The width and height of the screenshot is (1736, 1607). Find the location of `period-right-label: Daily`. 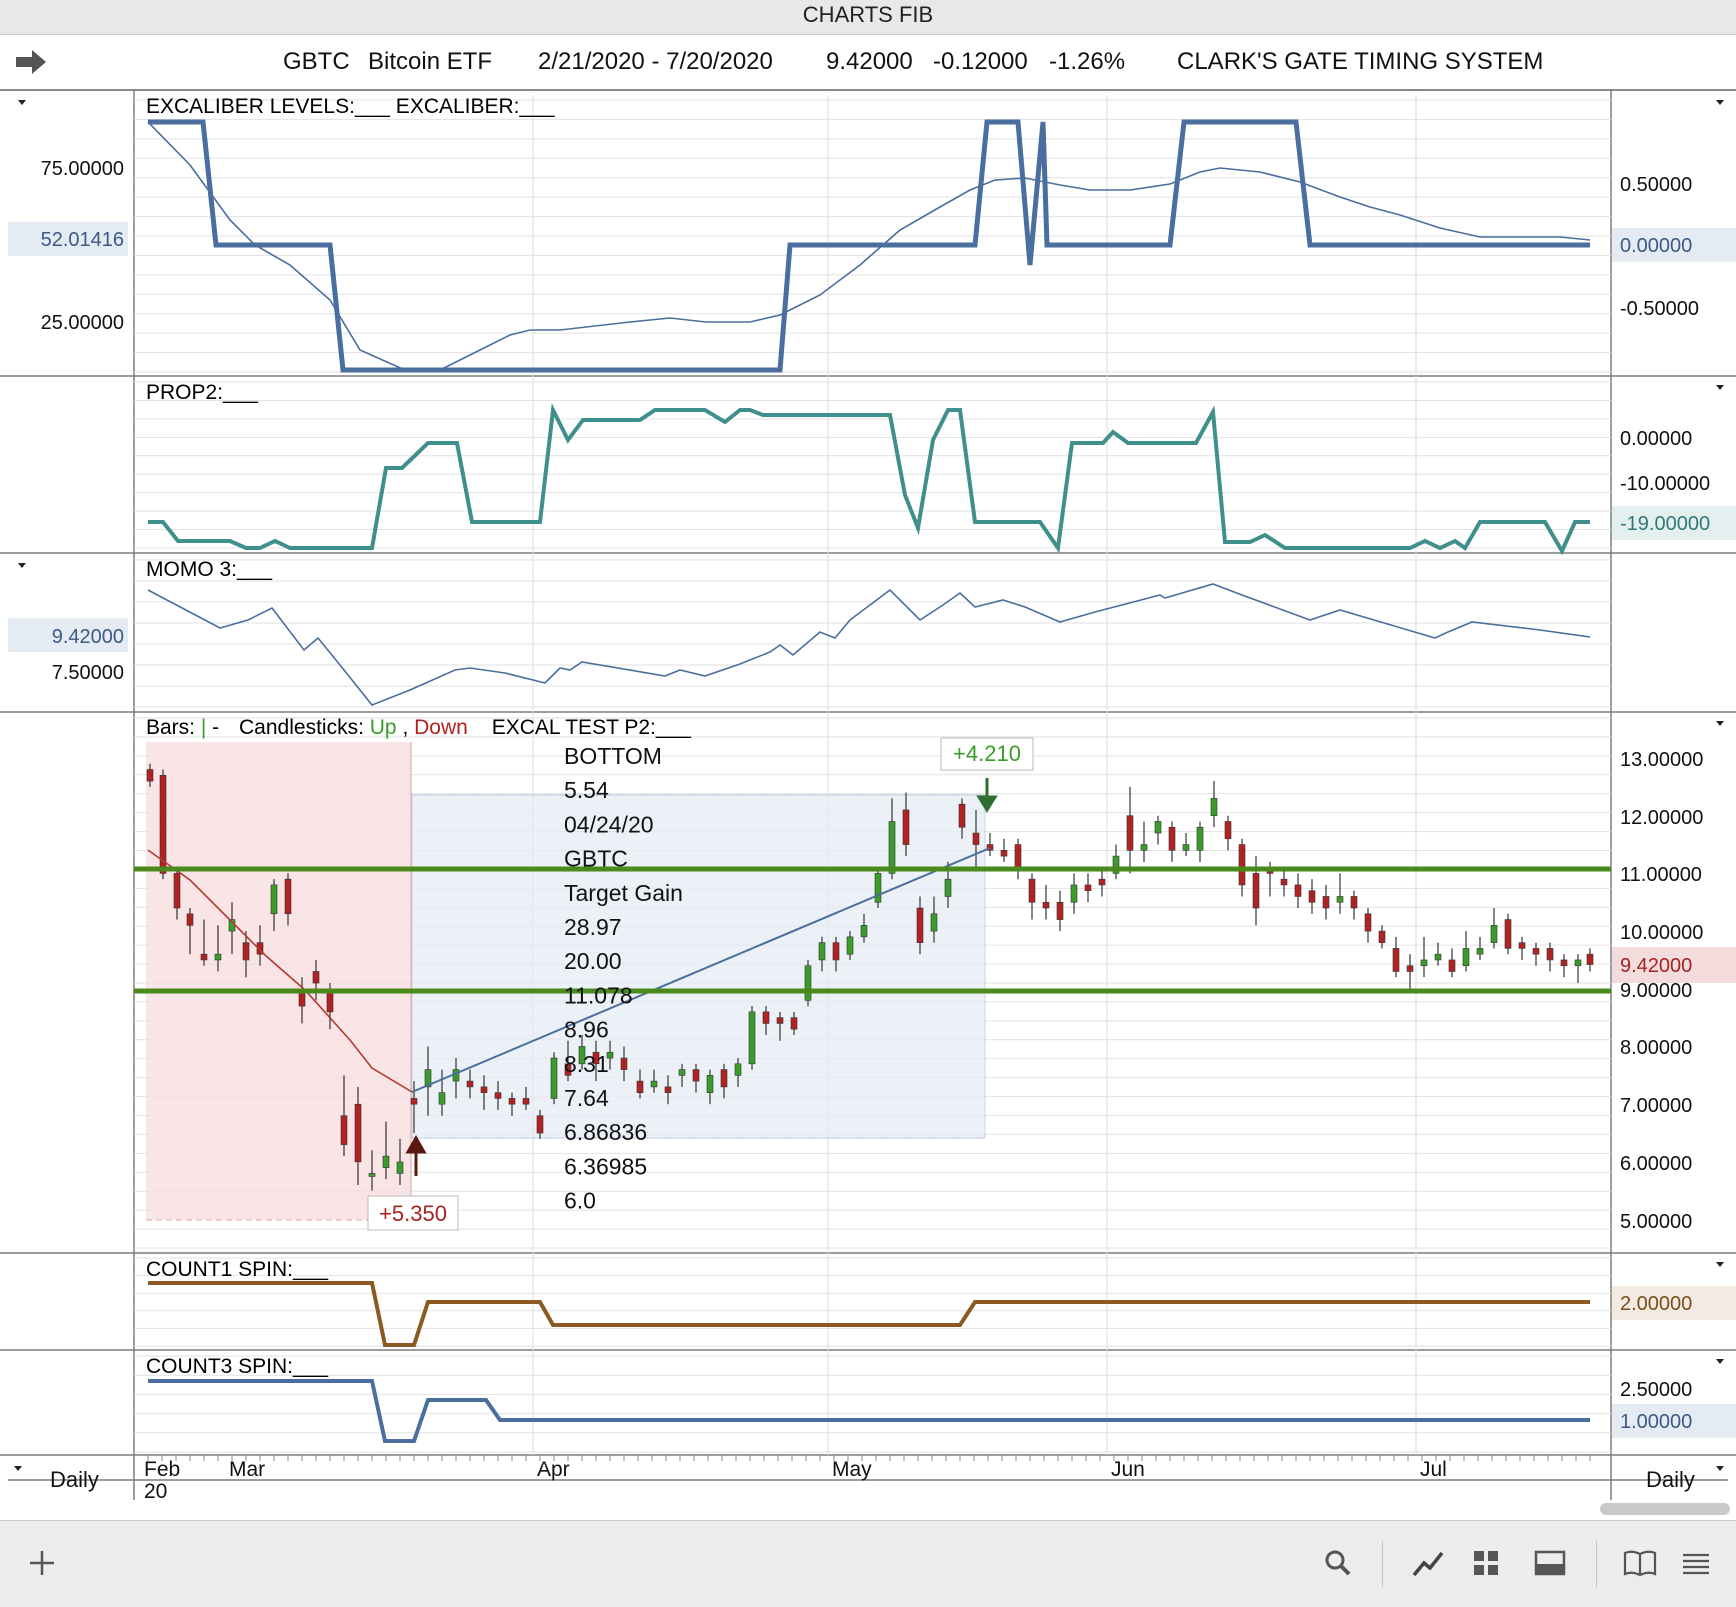

period-right-label: Daily is located at coordinates (1670, 1479).